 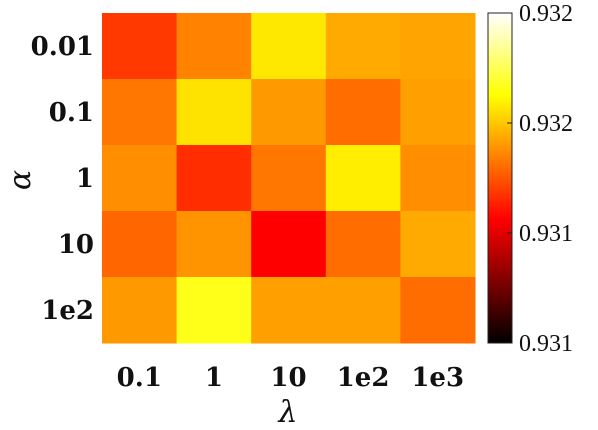 I want to click on x-tick-labels: 0.1 1 10 1e2 1e3, so click(x=290, y=378).